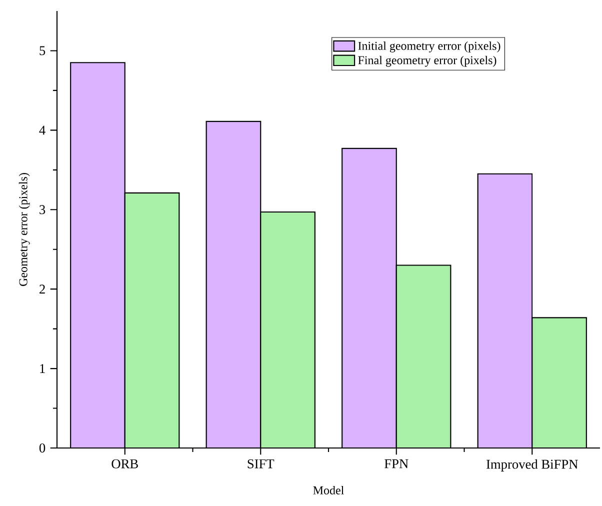 The image size is (602, 506). What do you see at coordinates (42, 130) in the screenshot?
I see `y-tick-label: 4` at bounding box center [42, 130].